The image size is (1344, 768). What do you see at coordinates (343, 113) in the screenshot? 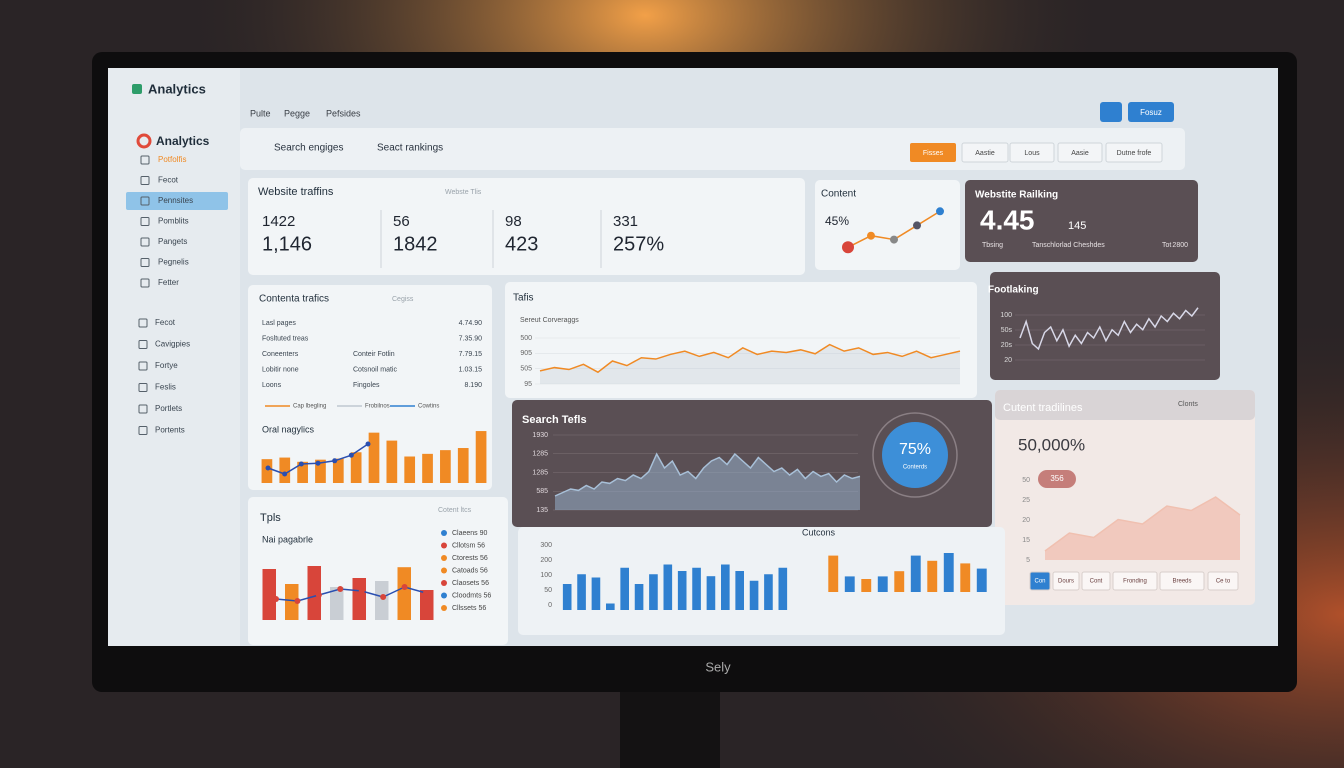
I see `nav-link: Pefsides` at bounding box center [343, 113].